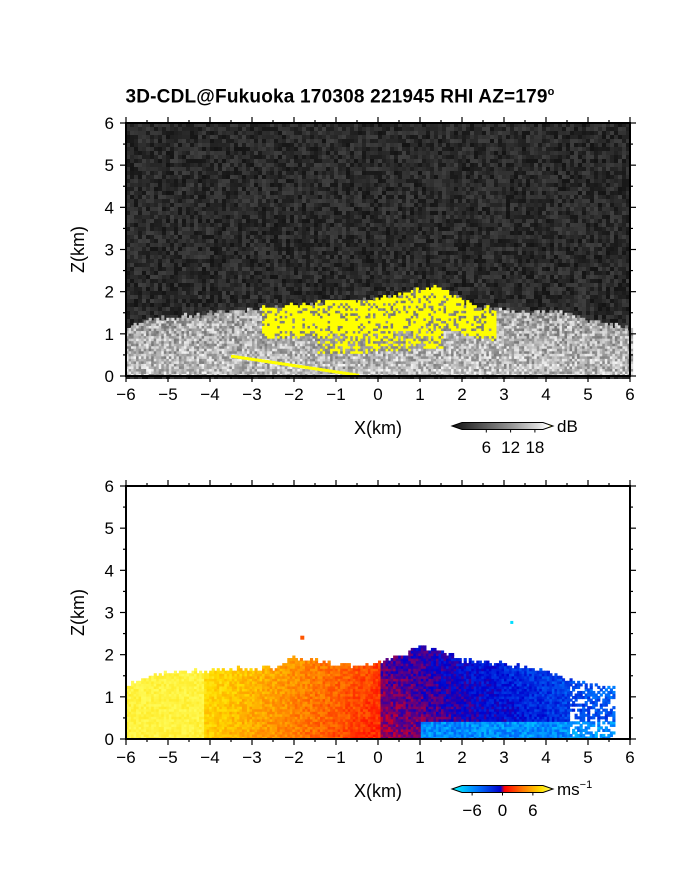  What do you see at coordinates (574, 789) in the screenshot?
I see `colorbar-unit: ms−1` at bounding box center [574, 789].